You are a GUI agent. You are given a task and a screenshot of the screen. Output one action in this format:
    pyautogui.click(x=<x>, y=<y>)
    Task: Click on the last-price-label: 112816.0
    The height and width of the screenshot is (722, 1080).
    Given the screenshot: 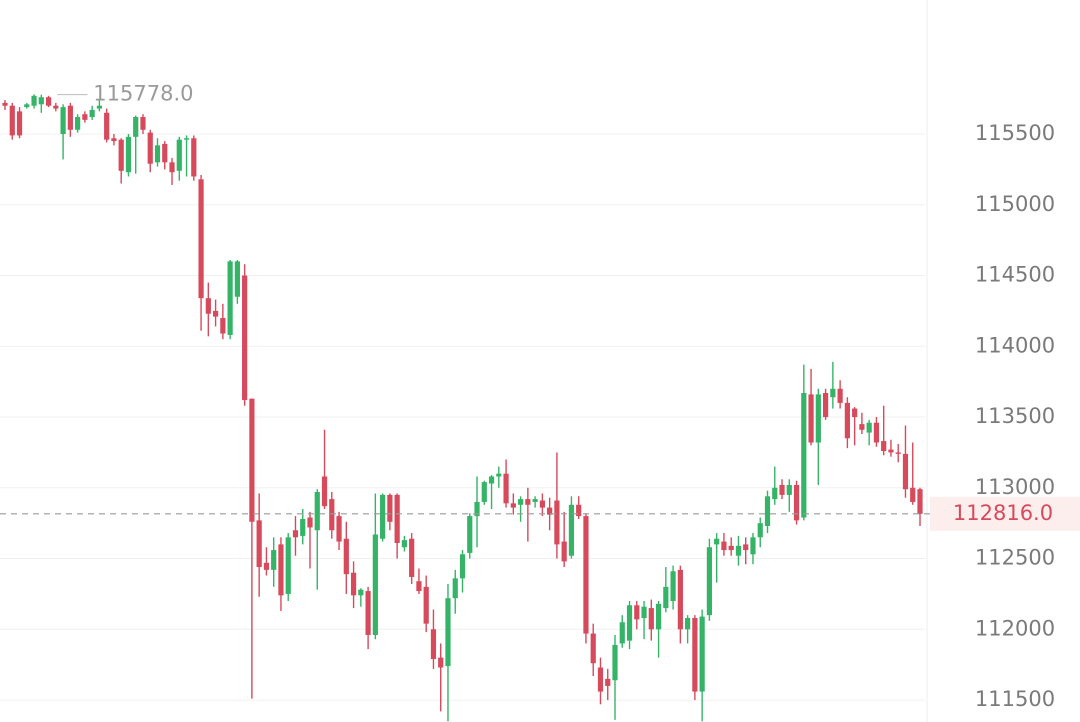 What is the action you would take?
    pyautogui.click(x=1003, y=513)
    